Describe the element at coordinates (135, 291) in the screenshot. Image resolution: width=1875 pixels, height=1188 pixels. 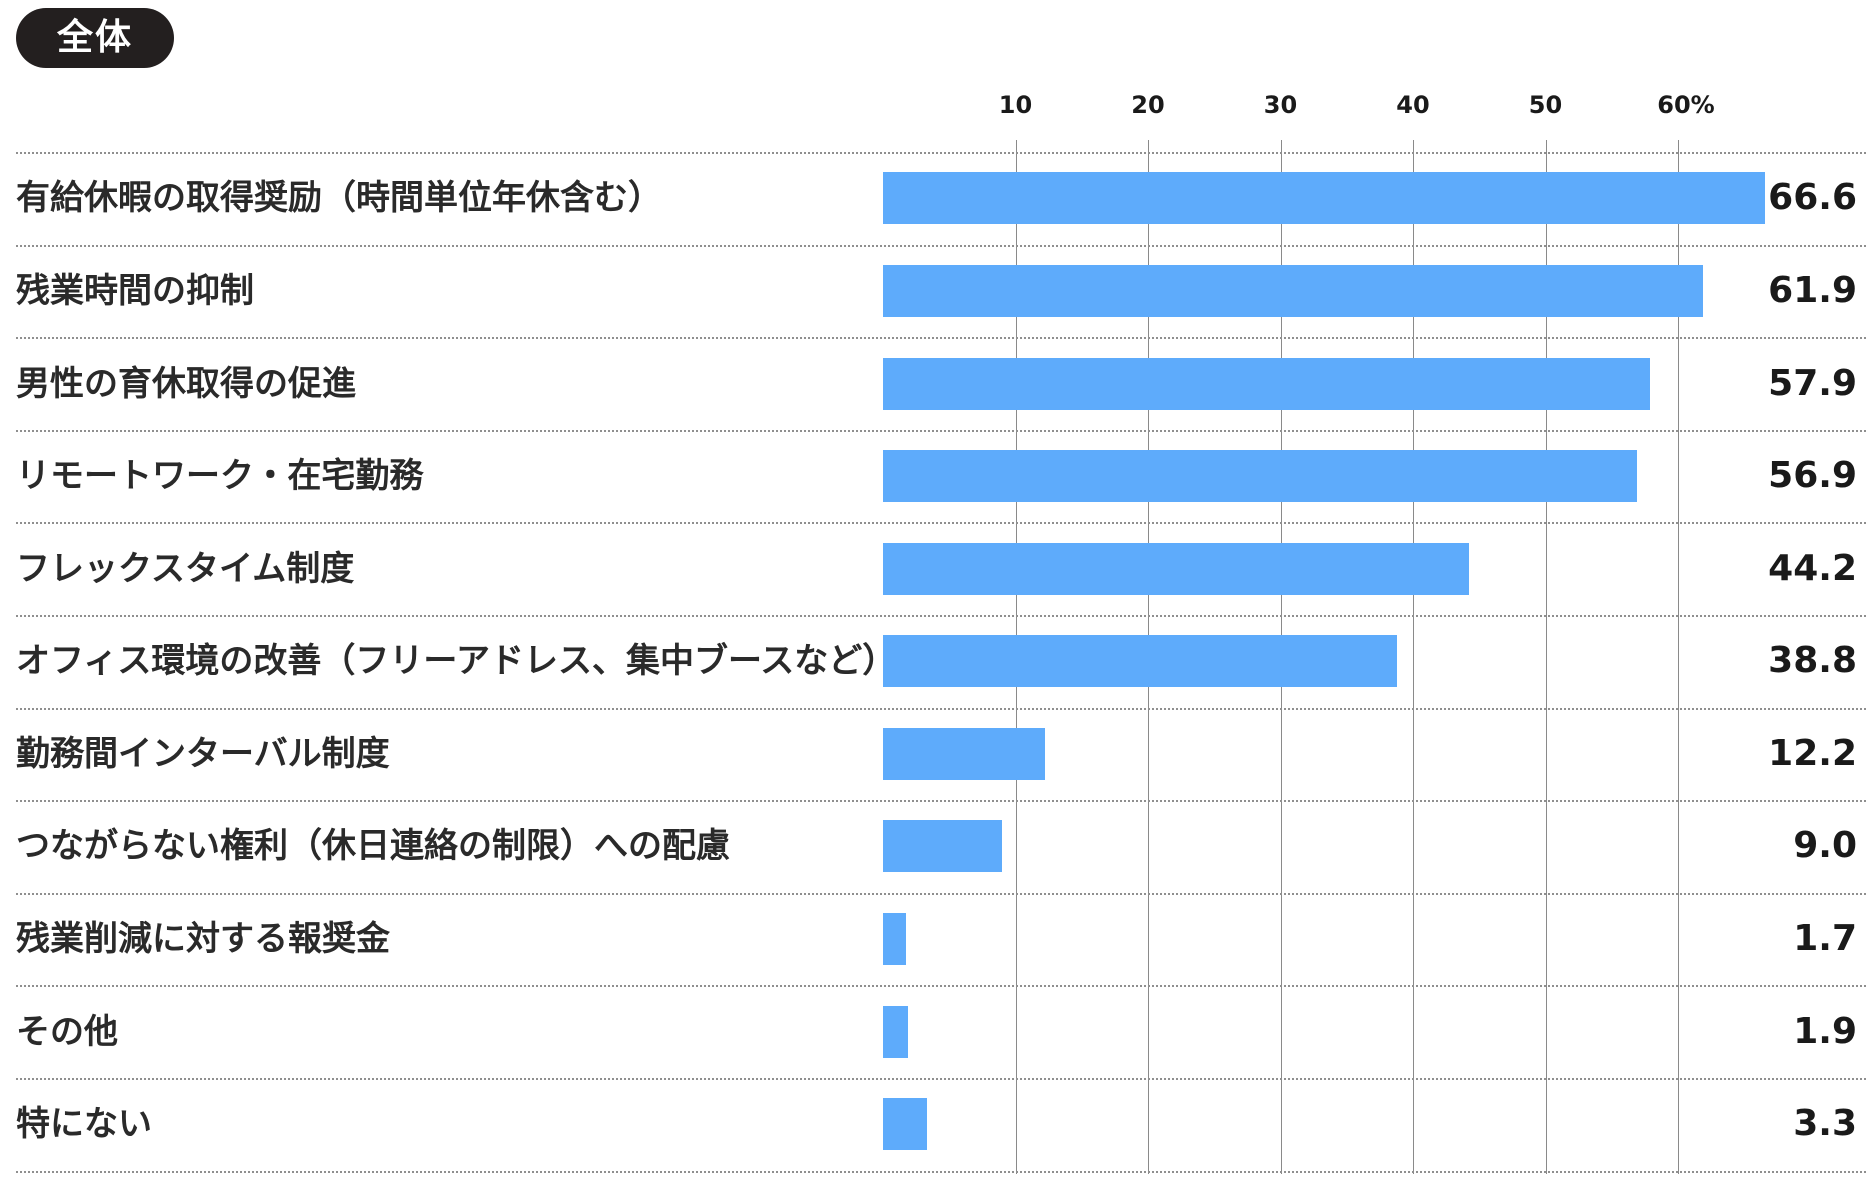
I see `category-label: 残業時間の抑制` at that location.